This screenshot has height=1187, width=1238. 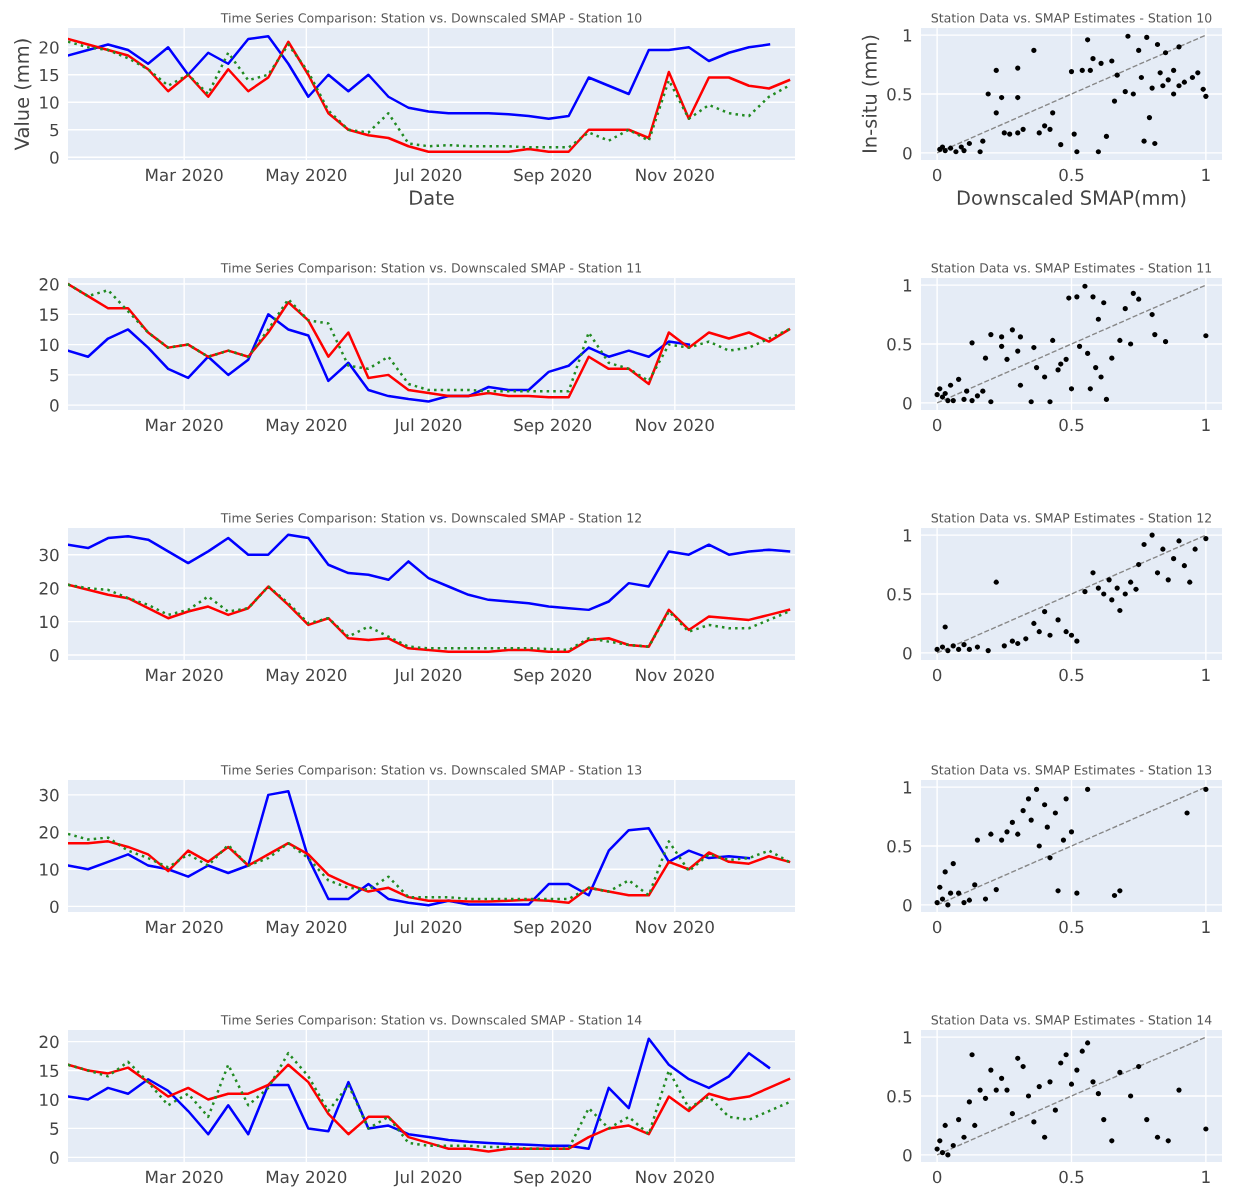 What do you see at coordinates (23, 95) in the screenshot?
I see `y-axis-title: Value (mm)` at bounding box center [23, 95].